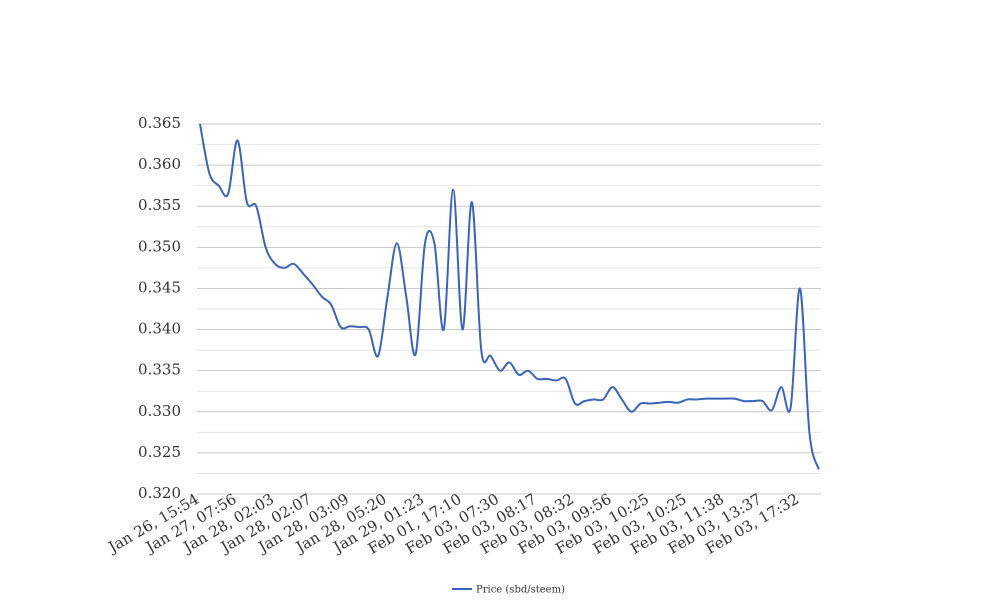  What do you see at coordinates (159, 493) in the screenshot?
I see `y-tick-label: 0.320` at bounding box center [159, 493].